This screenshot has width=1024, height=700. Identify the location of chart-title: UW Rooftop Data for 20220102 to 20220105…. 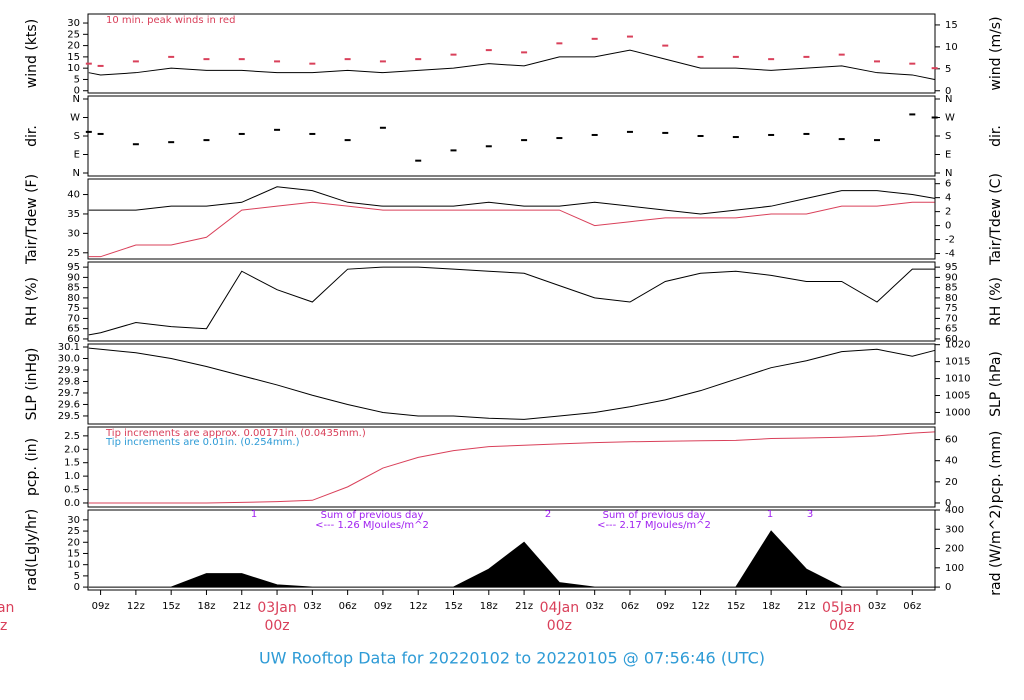
(512, 658).